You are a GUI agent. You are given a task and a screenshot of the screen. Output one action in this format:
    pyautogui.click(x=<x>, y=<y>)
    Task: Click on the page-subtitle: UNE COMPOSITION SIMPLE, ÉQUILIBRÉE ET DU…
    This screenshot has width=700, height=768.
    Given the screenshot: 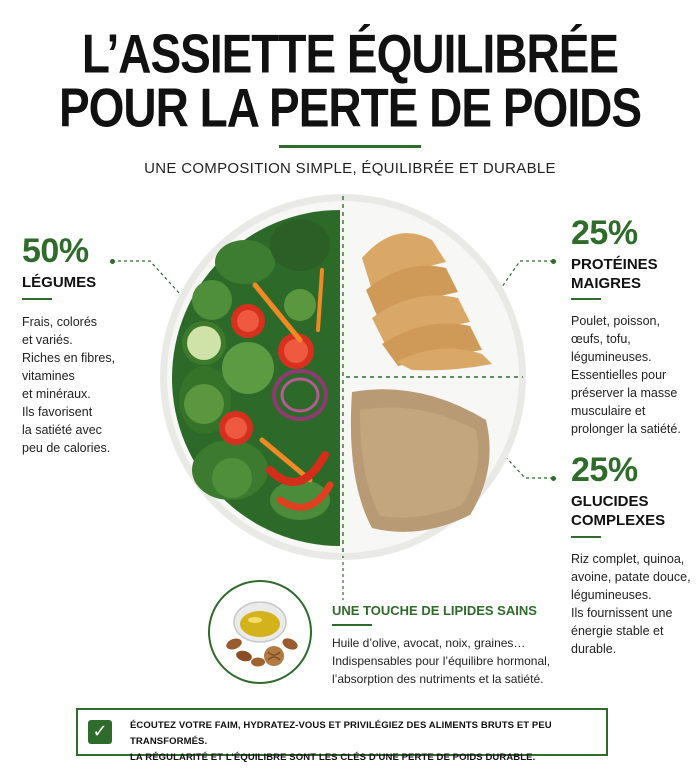 What is the action you would take?
    pyautogui.click(x=350, y=168)
    